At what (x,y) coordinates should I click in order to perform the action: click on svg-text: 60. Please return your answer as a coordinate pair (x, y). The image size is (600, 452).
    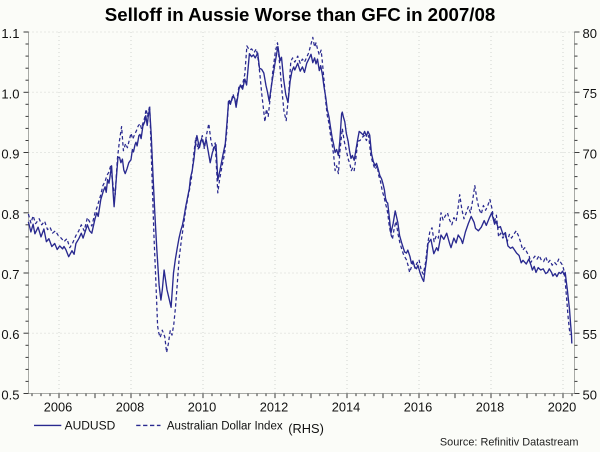
    Looking at the image, I should click on (590, 274).